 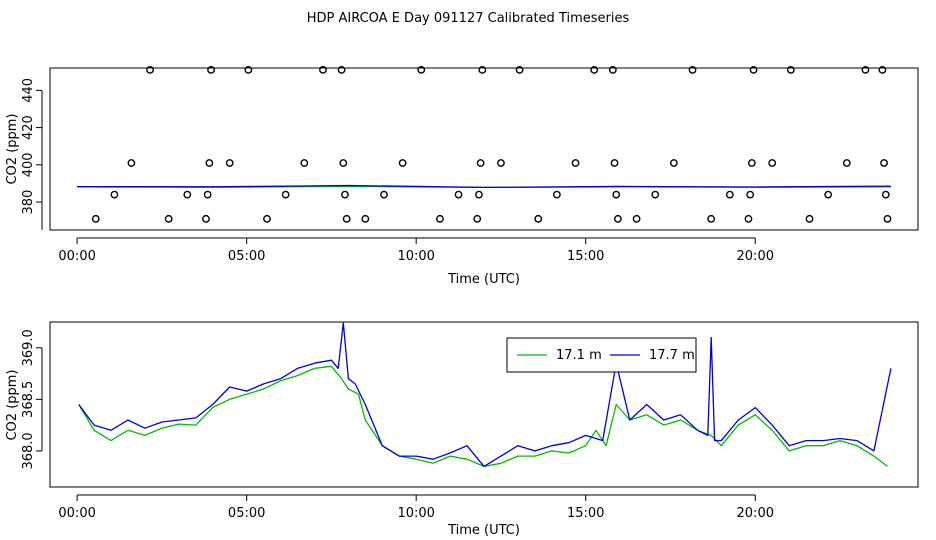 What do you see at coordinates (28, 347) in the screenshot?
I see `bottom-y-tick-label: 369.0` at bounding box center [28, 347].